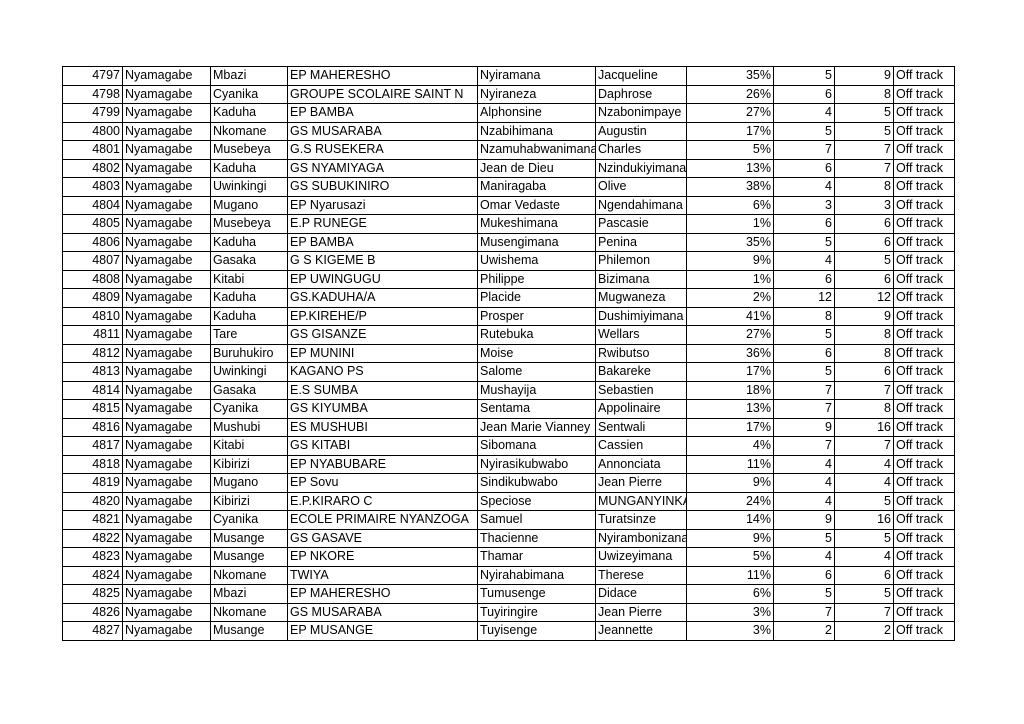  What do you see at coordinates (641, 390) in the screenshot?
I see `cell-last-name: Sebastien` at bounding box center [641, 390].